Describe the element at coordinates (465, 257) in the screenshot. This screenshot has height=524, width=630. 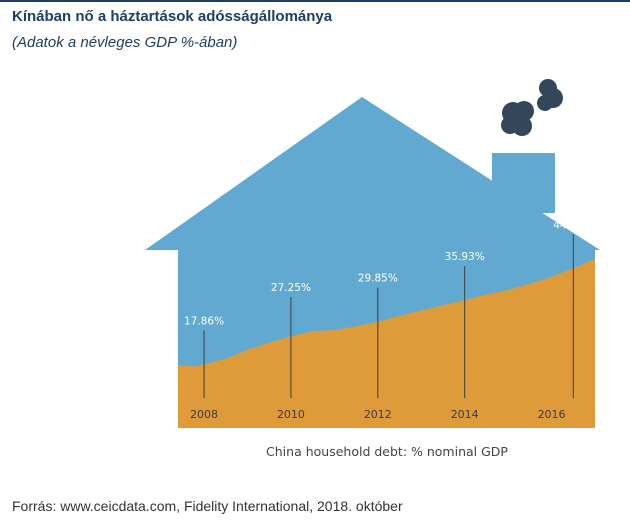
I see `data-label: 35.93%` at that location.